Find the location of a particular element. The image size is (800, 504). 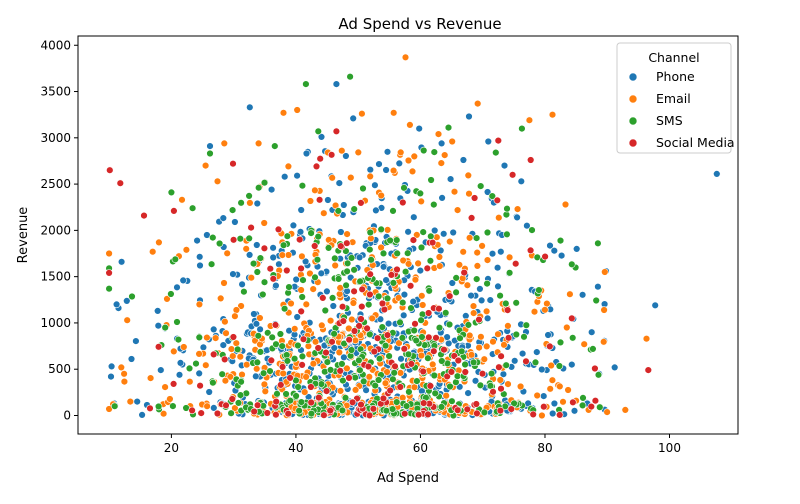

chart-title: Ad Spend vs Revenue is located at coordinates (419, 24).